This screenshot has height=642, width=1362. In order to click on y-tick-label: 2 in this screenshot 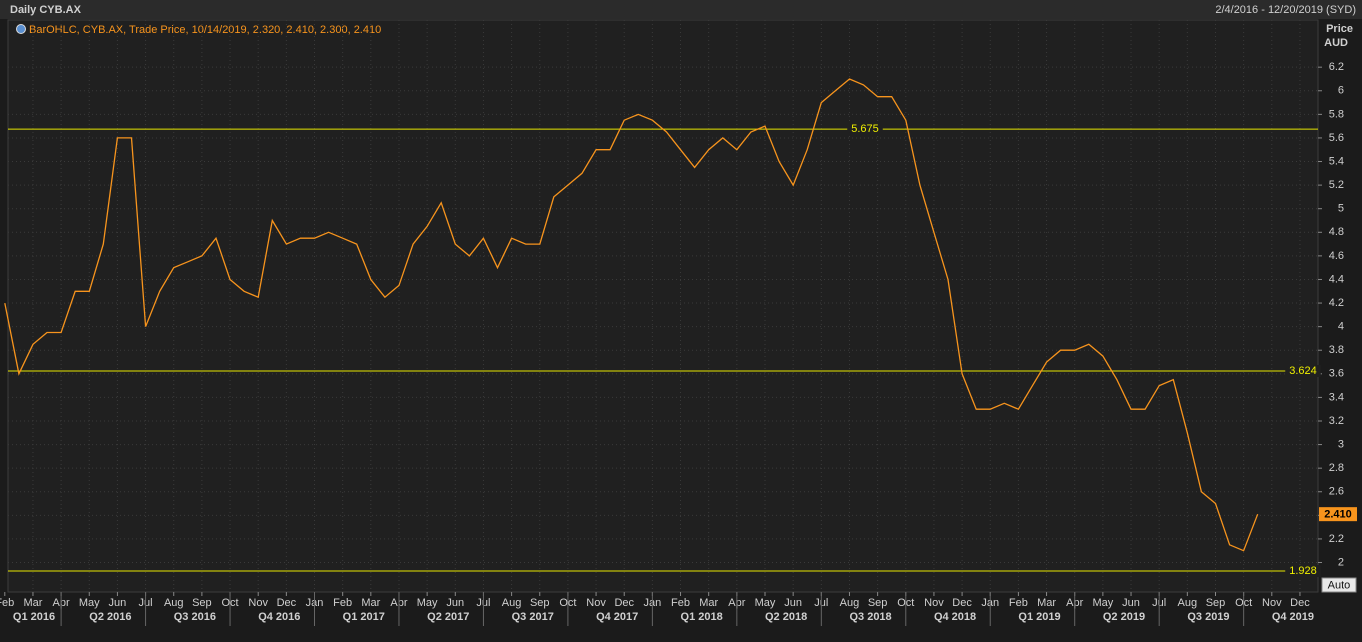, I will do `click(1341, 562)`.